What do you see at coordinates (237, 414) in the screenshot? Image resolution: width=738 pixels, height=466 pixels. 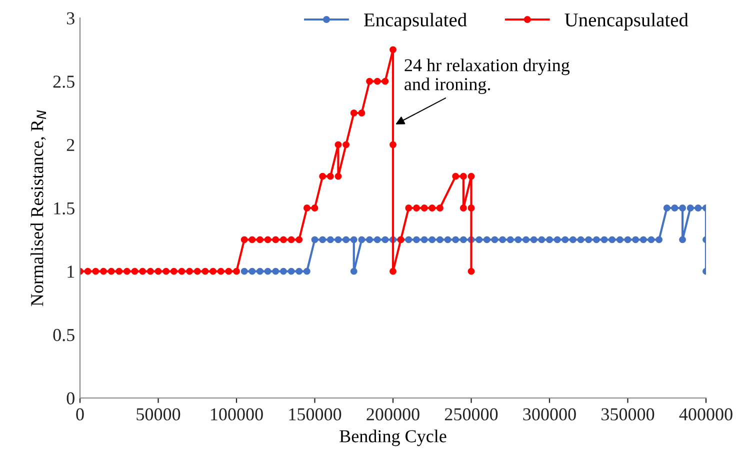 I see `x-tick-label: 100000` at bounding box center [237, 414].